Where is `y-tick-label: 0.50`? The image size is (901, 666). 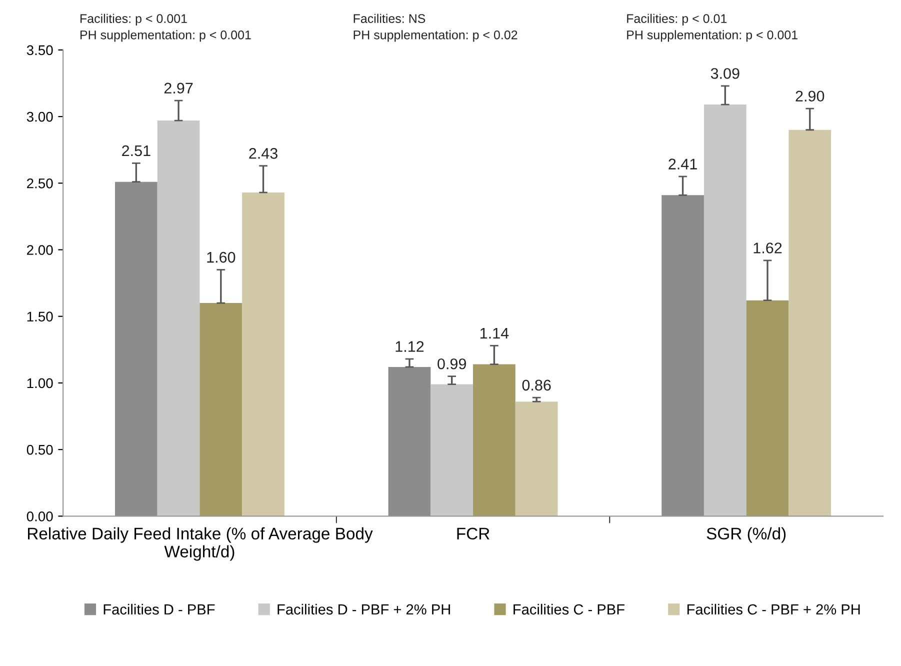 y-tick-label: 0.50 is located at coordinates (39, 449).